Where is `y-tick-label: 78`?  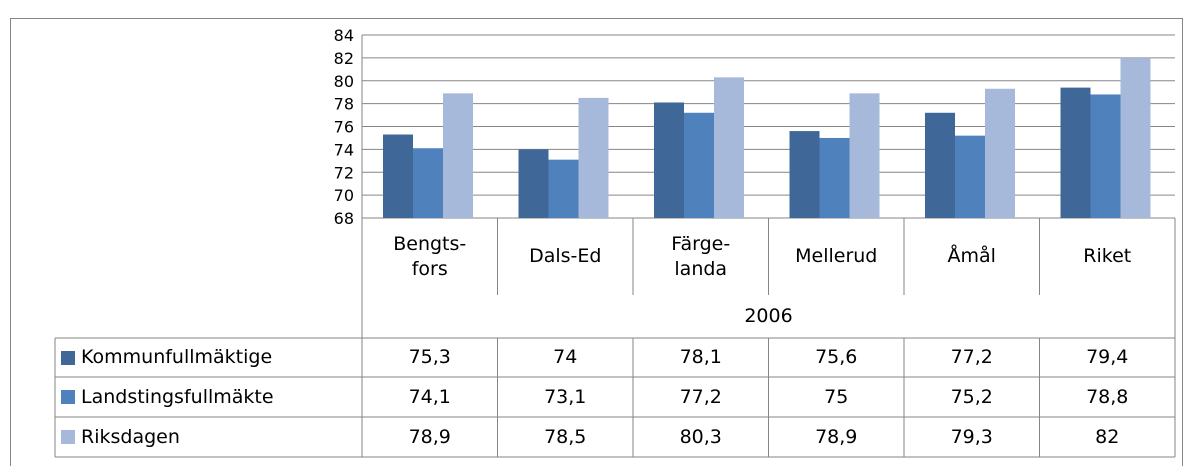
y-tick-label: 78 is located at coordinates (344, 104).